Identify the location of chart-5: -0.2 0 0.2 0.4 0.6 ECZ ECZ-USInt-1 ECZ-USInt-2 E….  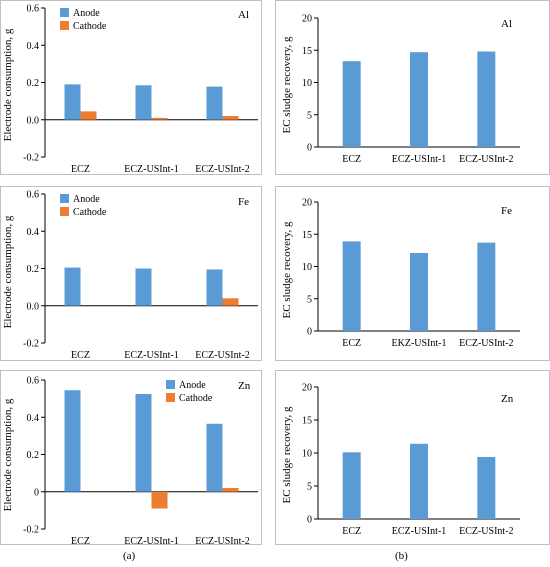
(131, 458).